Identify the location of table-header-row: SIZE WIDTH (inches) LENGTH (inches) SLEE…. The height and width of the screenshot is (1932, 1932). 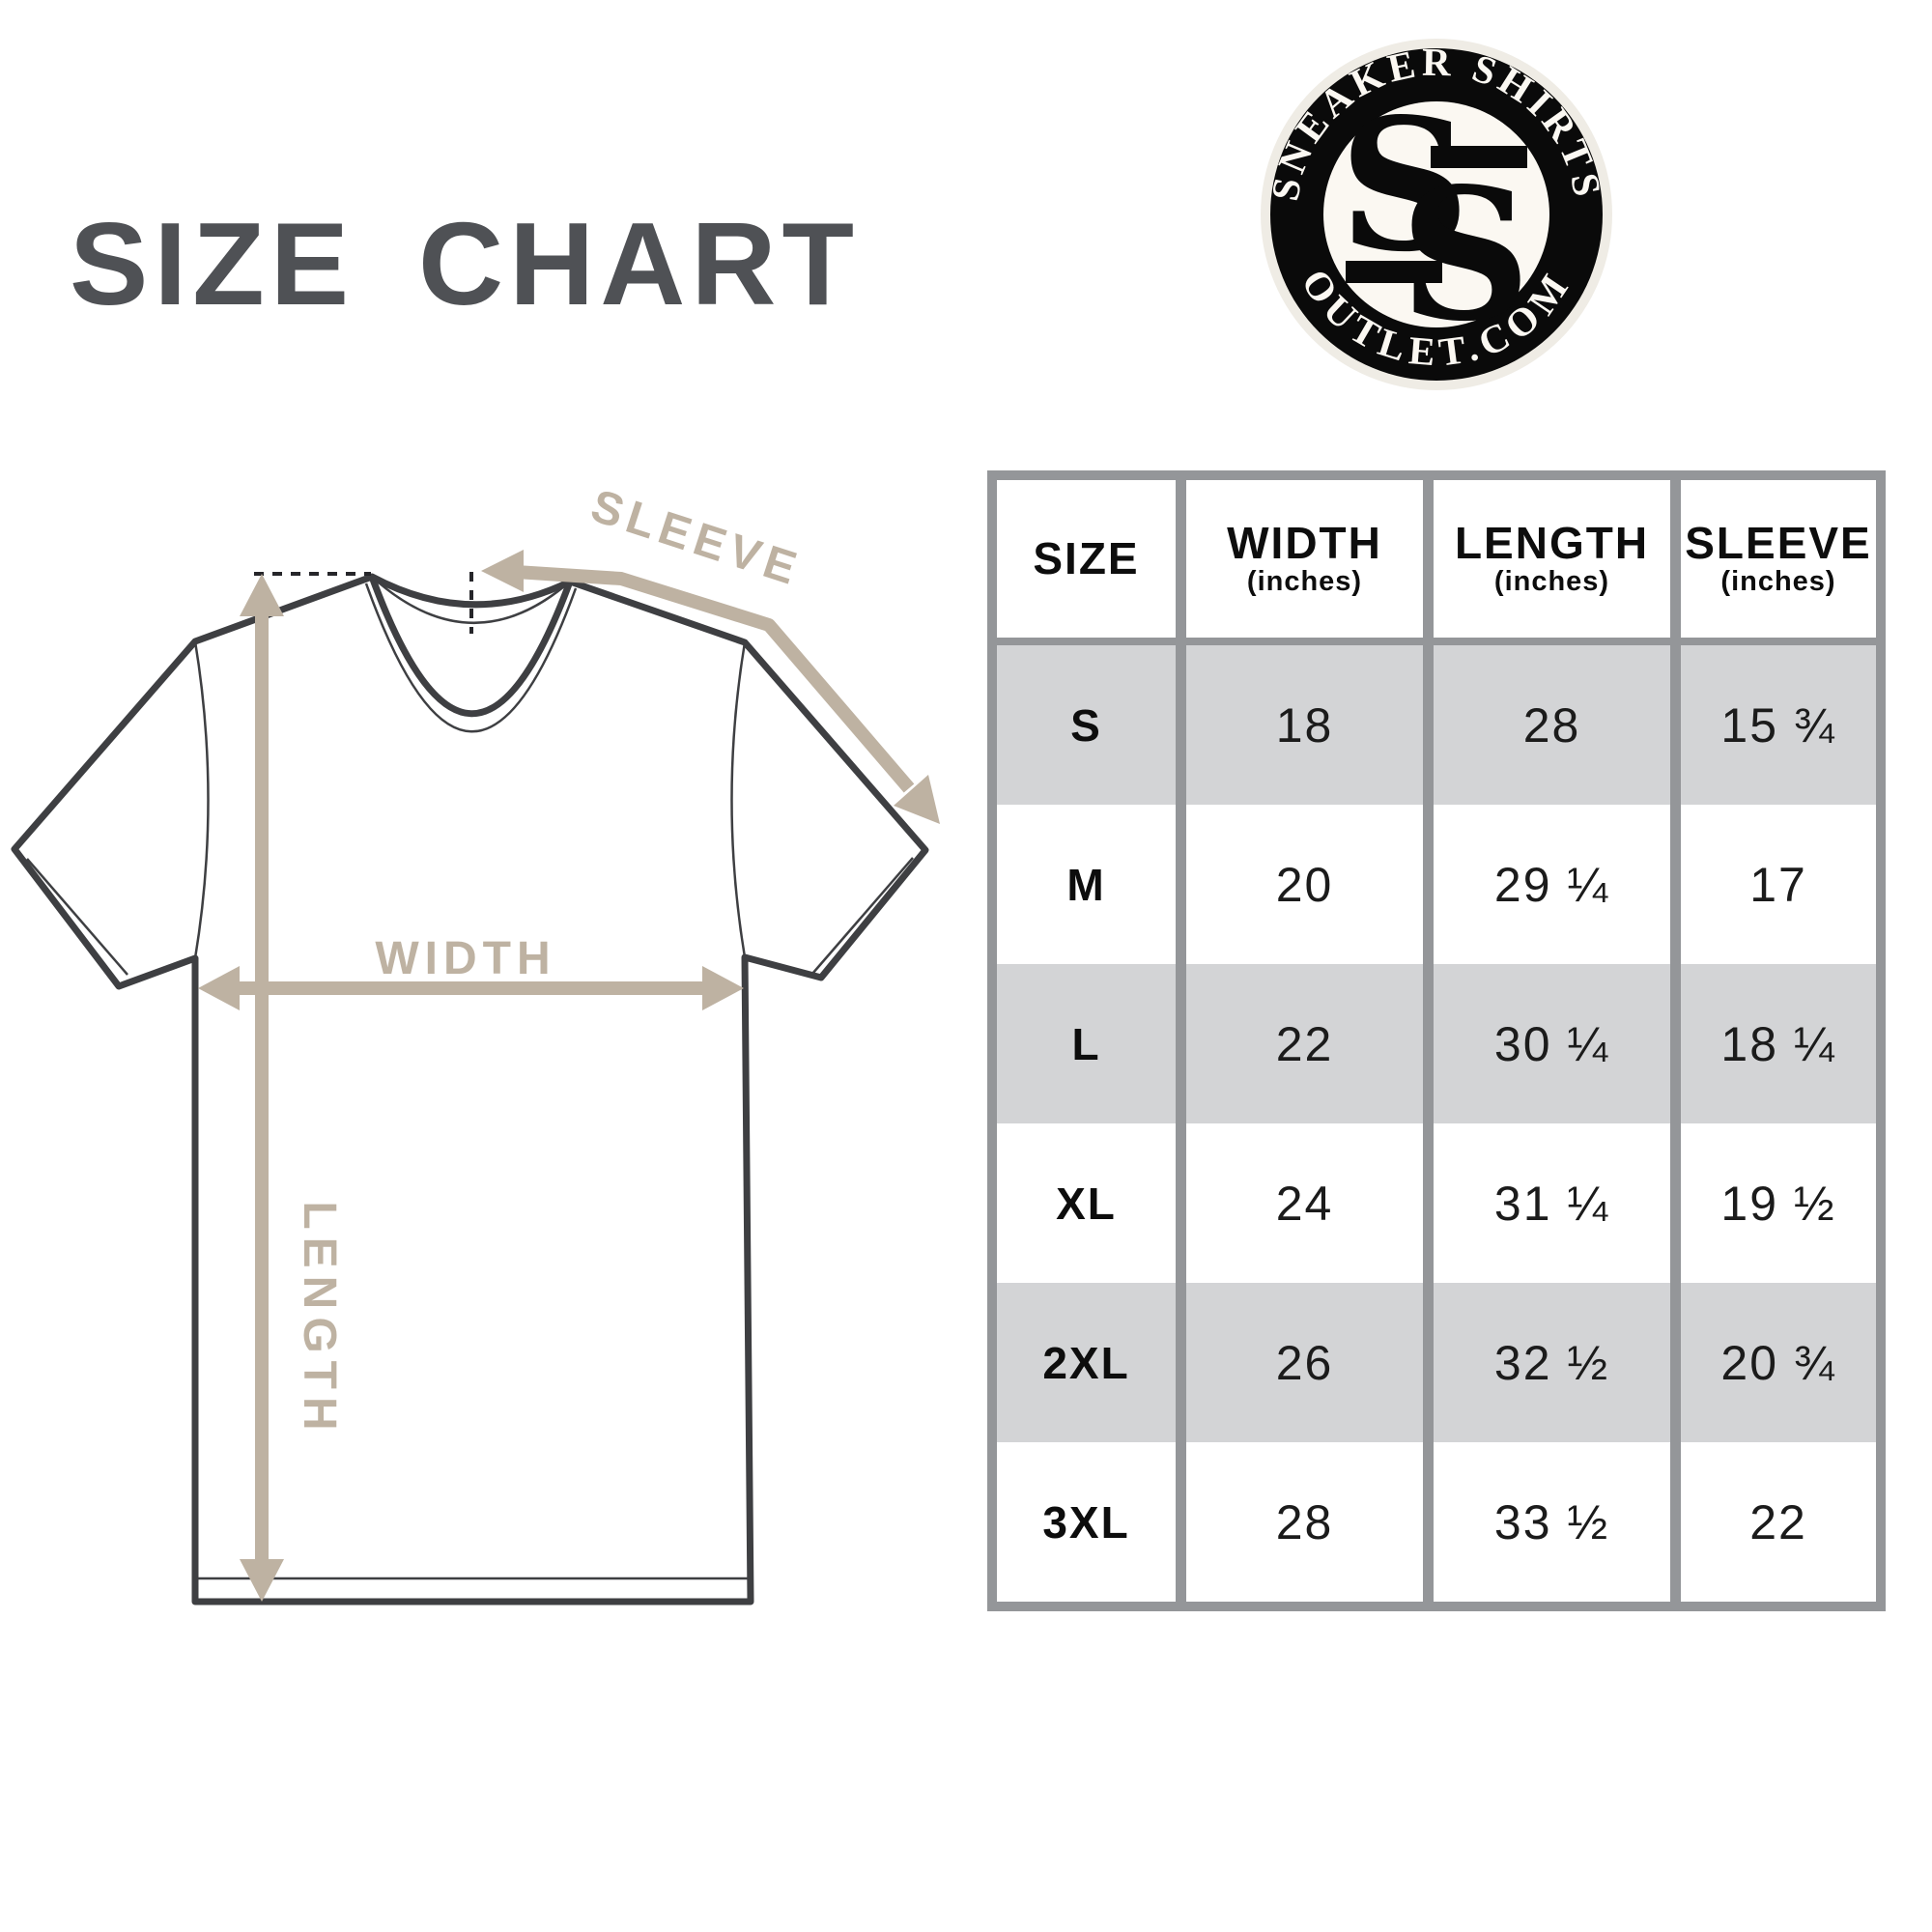
(1436, 562).